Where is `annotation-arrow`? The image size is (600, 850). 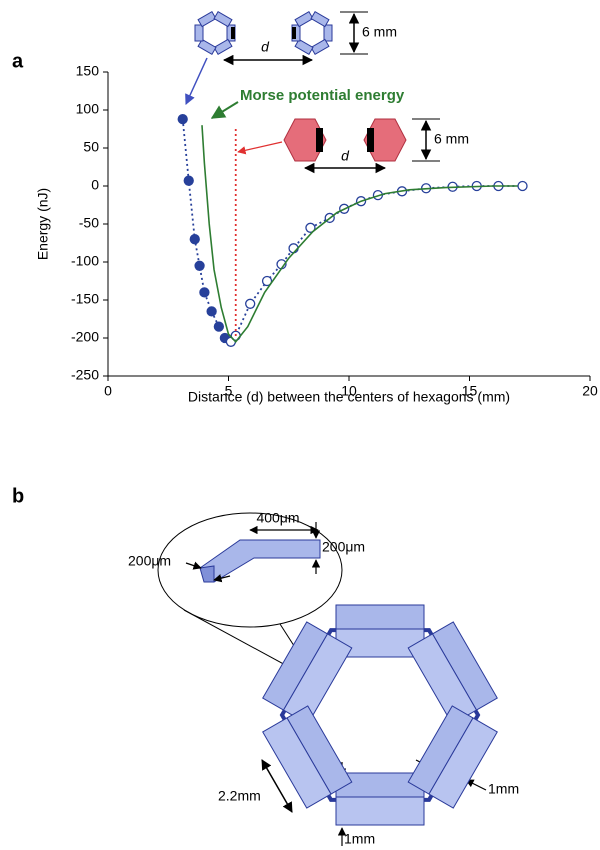 annotation-arrow is located at coordinates (224, 110).